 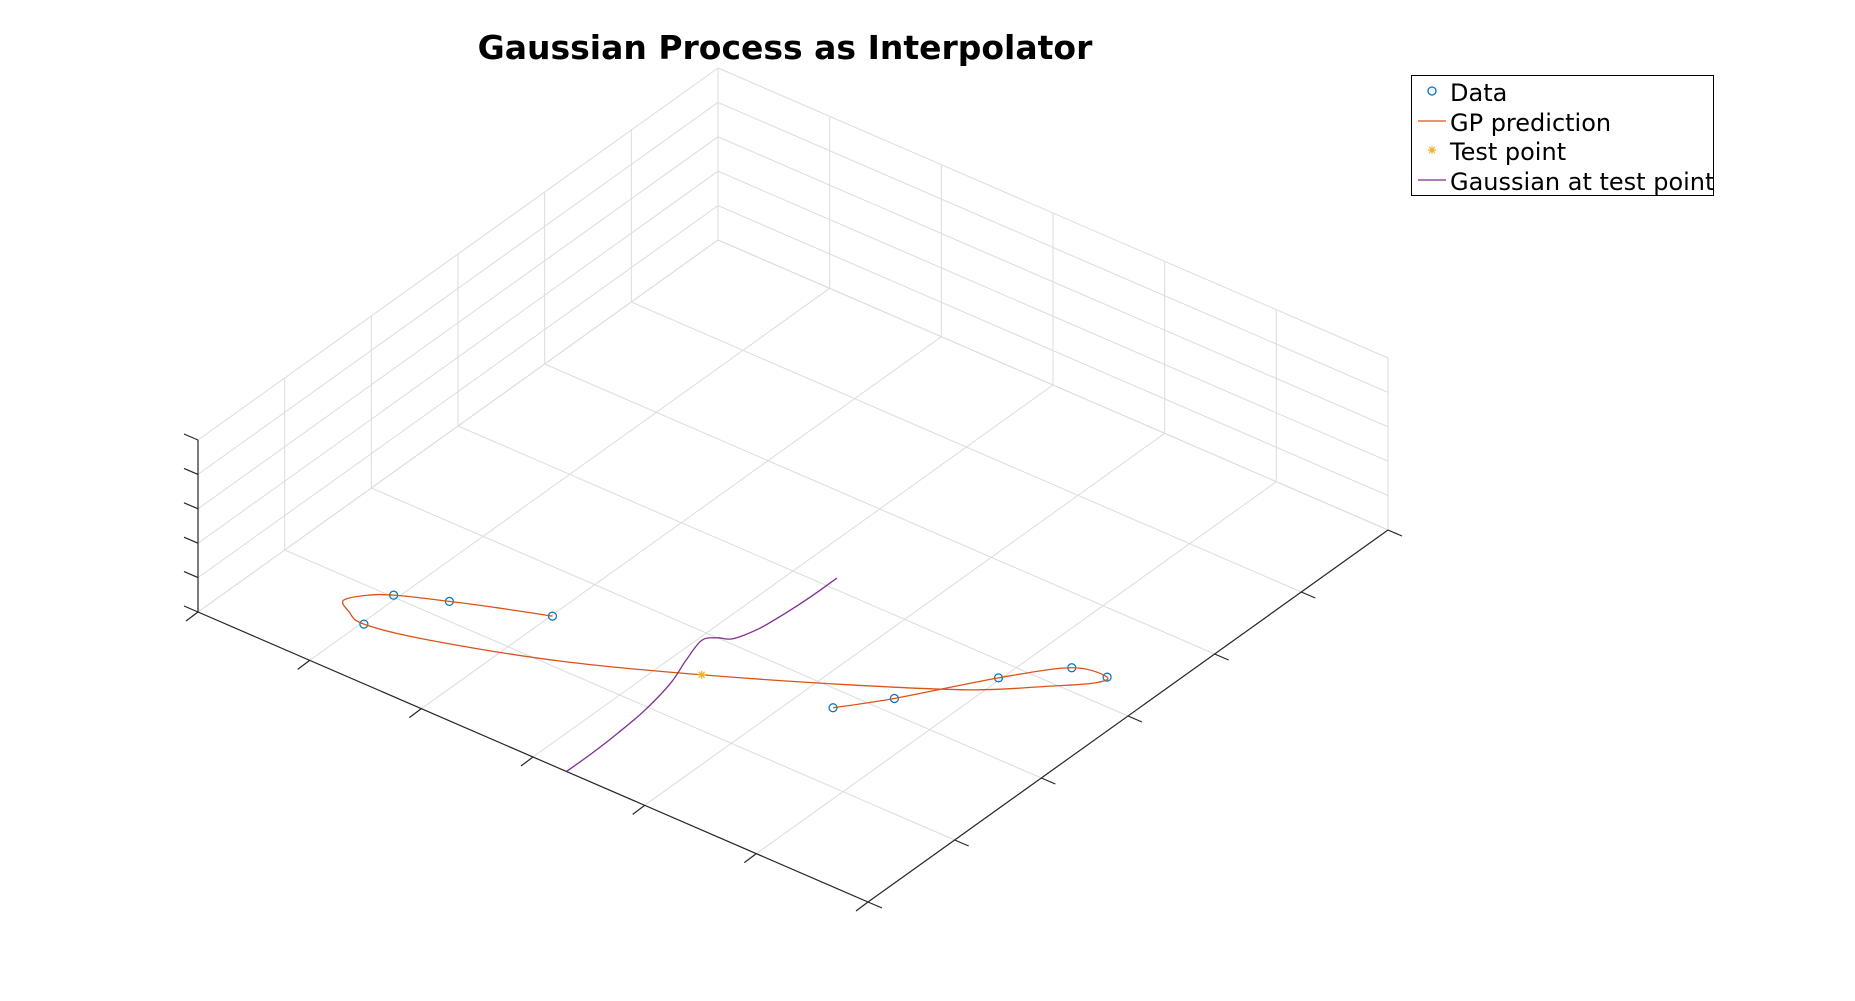 I want to click on test-point-marker, so click(x=701, y=674).